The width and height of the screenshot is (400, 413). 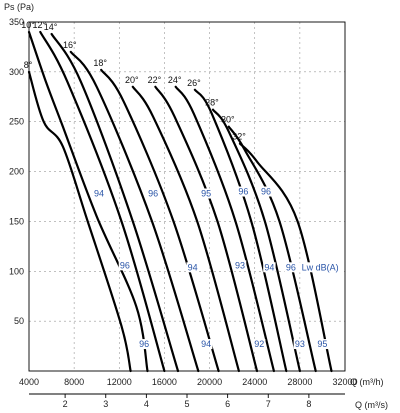 I want to click on angle-label: 14°, so click(x=51, y=27).